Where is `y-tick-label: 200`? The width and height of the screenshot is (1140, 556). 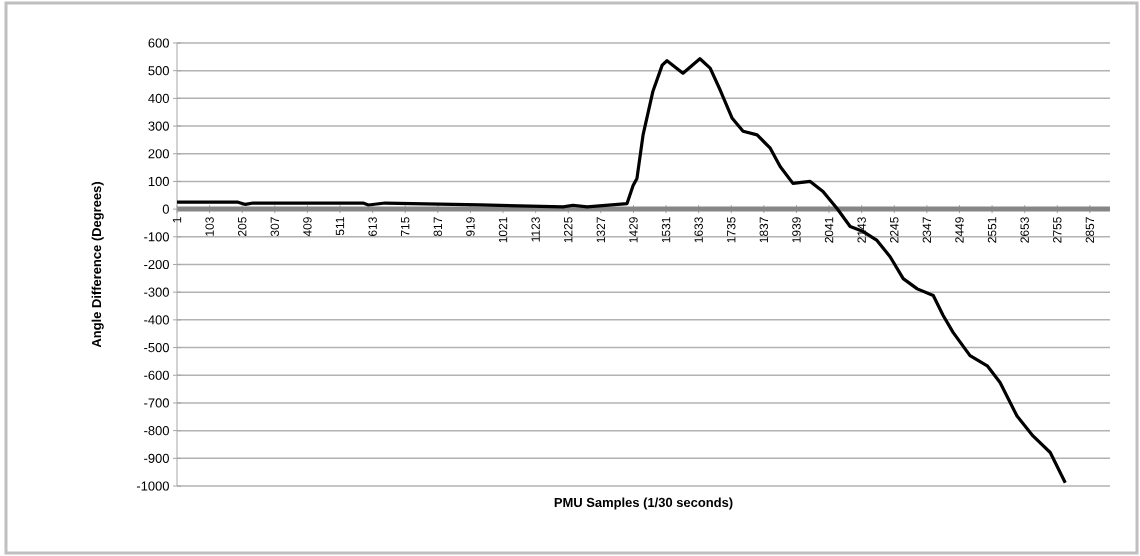 y-tick-label: 200 is located at coordinates (158, 154).